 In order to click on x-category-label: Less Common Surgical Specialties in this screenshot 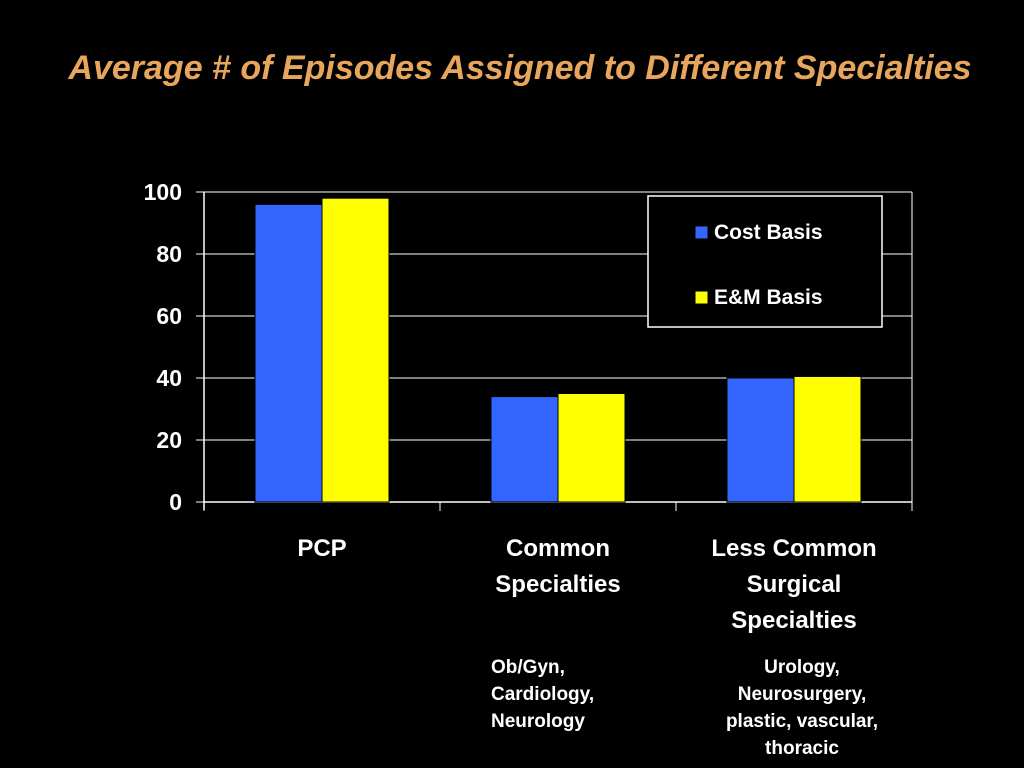, I will do `click(793, 584)`.